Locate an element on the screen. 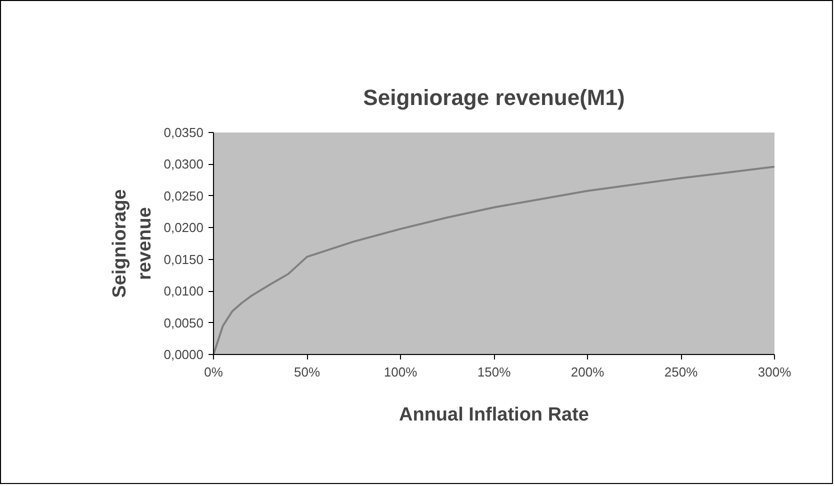  x-tick-label: 50% is located at coordinates (307, 372).